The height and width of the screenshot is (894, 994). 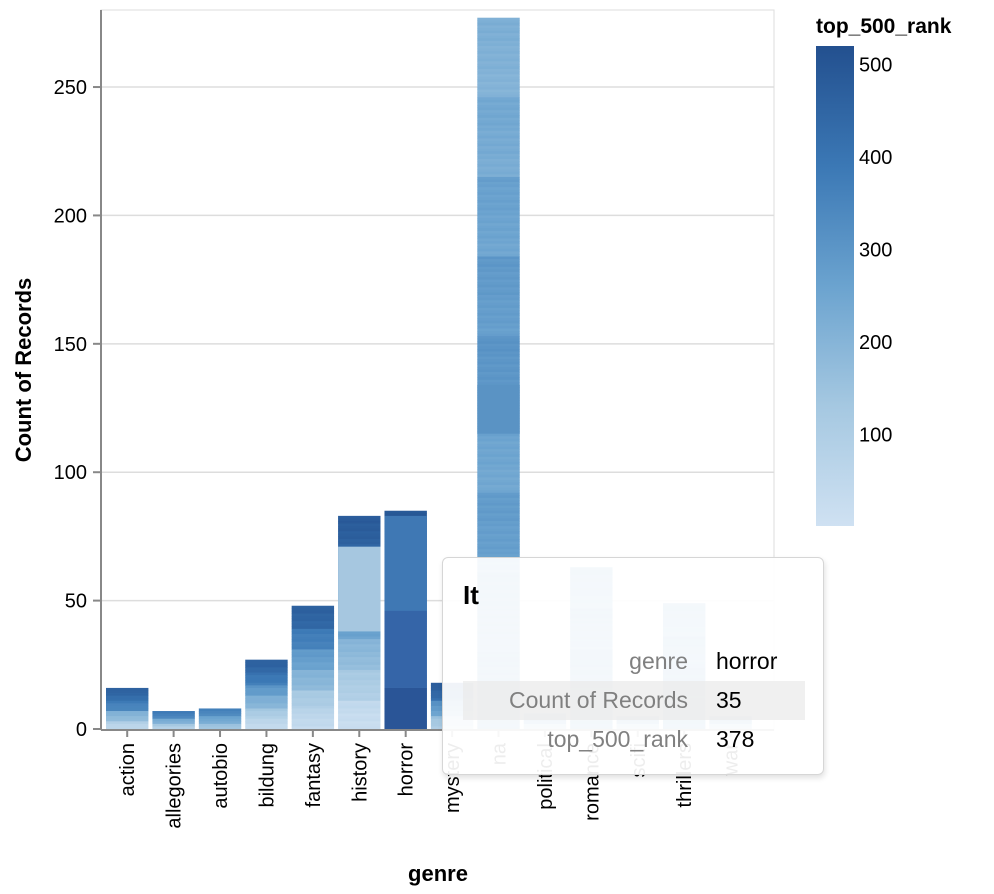 I want to click on legend-title: top_500_rank, so click(x=884, y=26).